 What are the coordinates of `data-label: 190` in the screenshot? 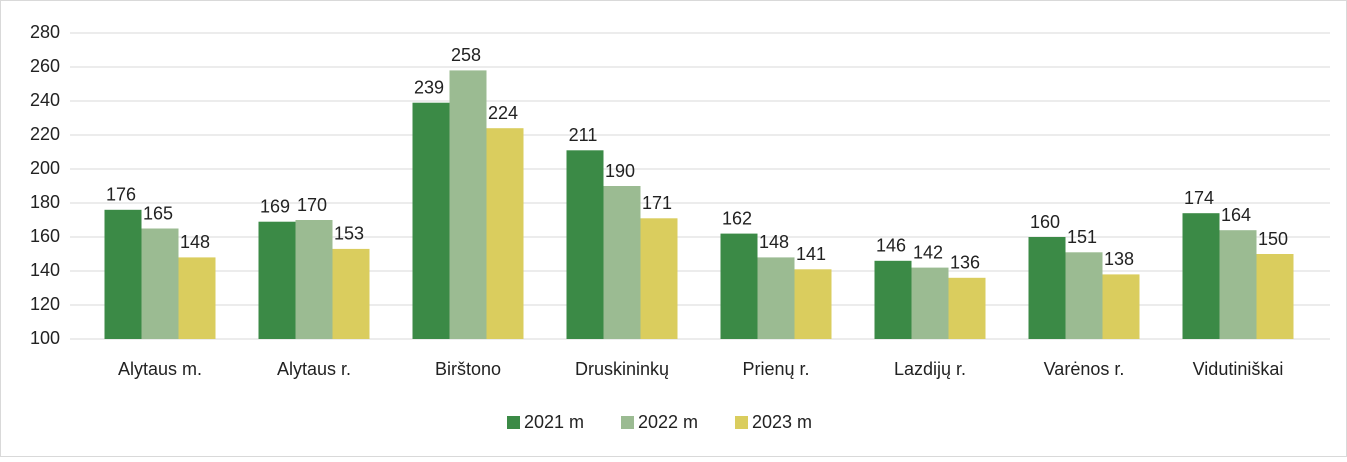 It's located at (620, 171).